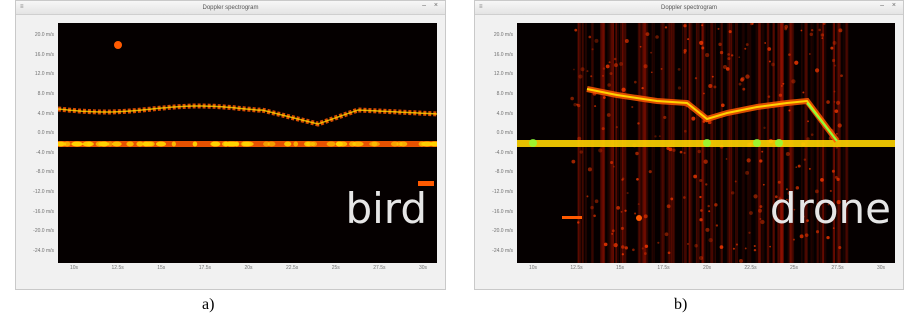 This screenshot has height=320, width=910. Describe the element at coordinates (620, 268) in the screenshot. I see `x-tick-label: 15s` at that location.